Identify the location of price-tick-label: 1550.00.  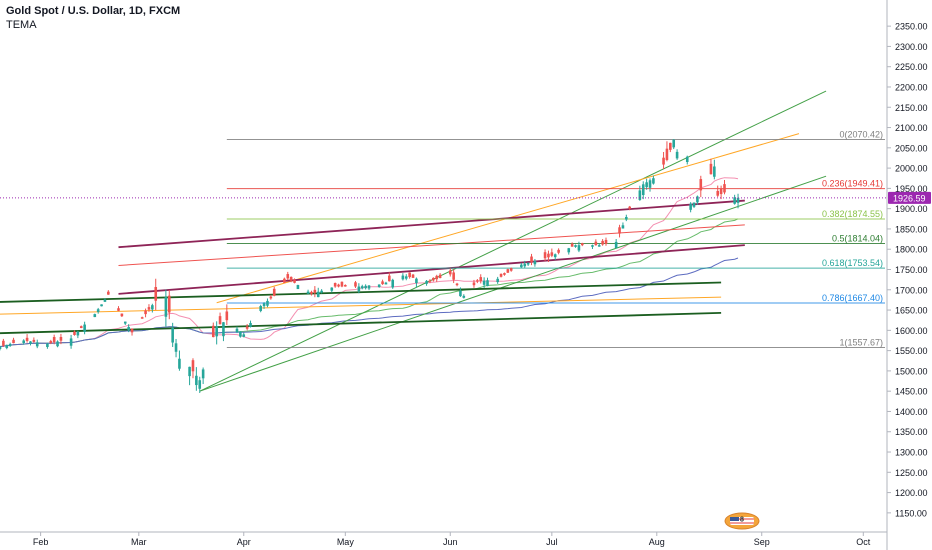
(911, 351).